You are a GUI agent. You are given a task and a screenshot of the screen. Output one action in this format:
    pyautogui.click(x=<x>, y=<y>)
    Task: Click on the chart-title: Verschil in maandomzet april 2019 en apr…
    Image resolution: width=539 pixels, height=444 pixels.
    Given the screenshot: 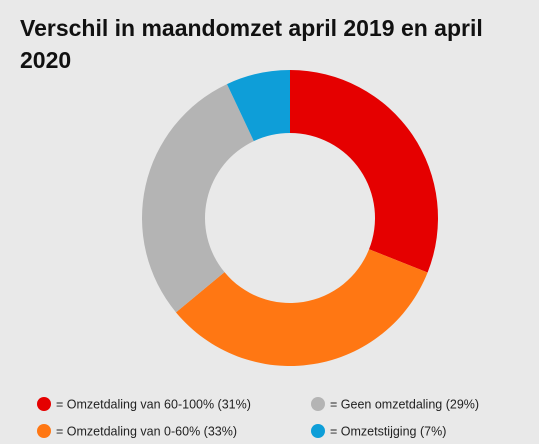 What is the action you would take?
    pyautogui.click(x=251, y=44)
    